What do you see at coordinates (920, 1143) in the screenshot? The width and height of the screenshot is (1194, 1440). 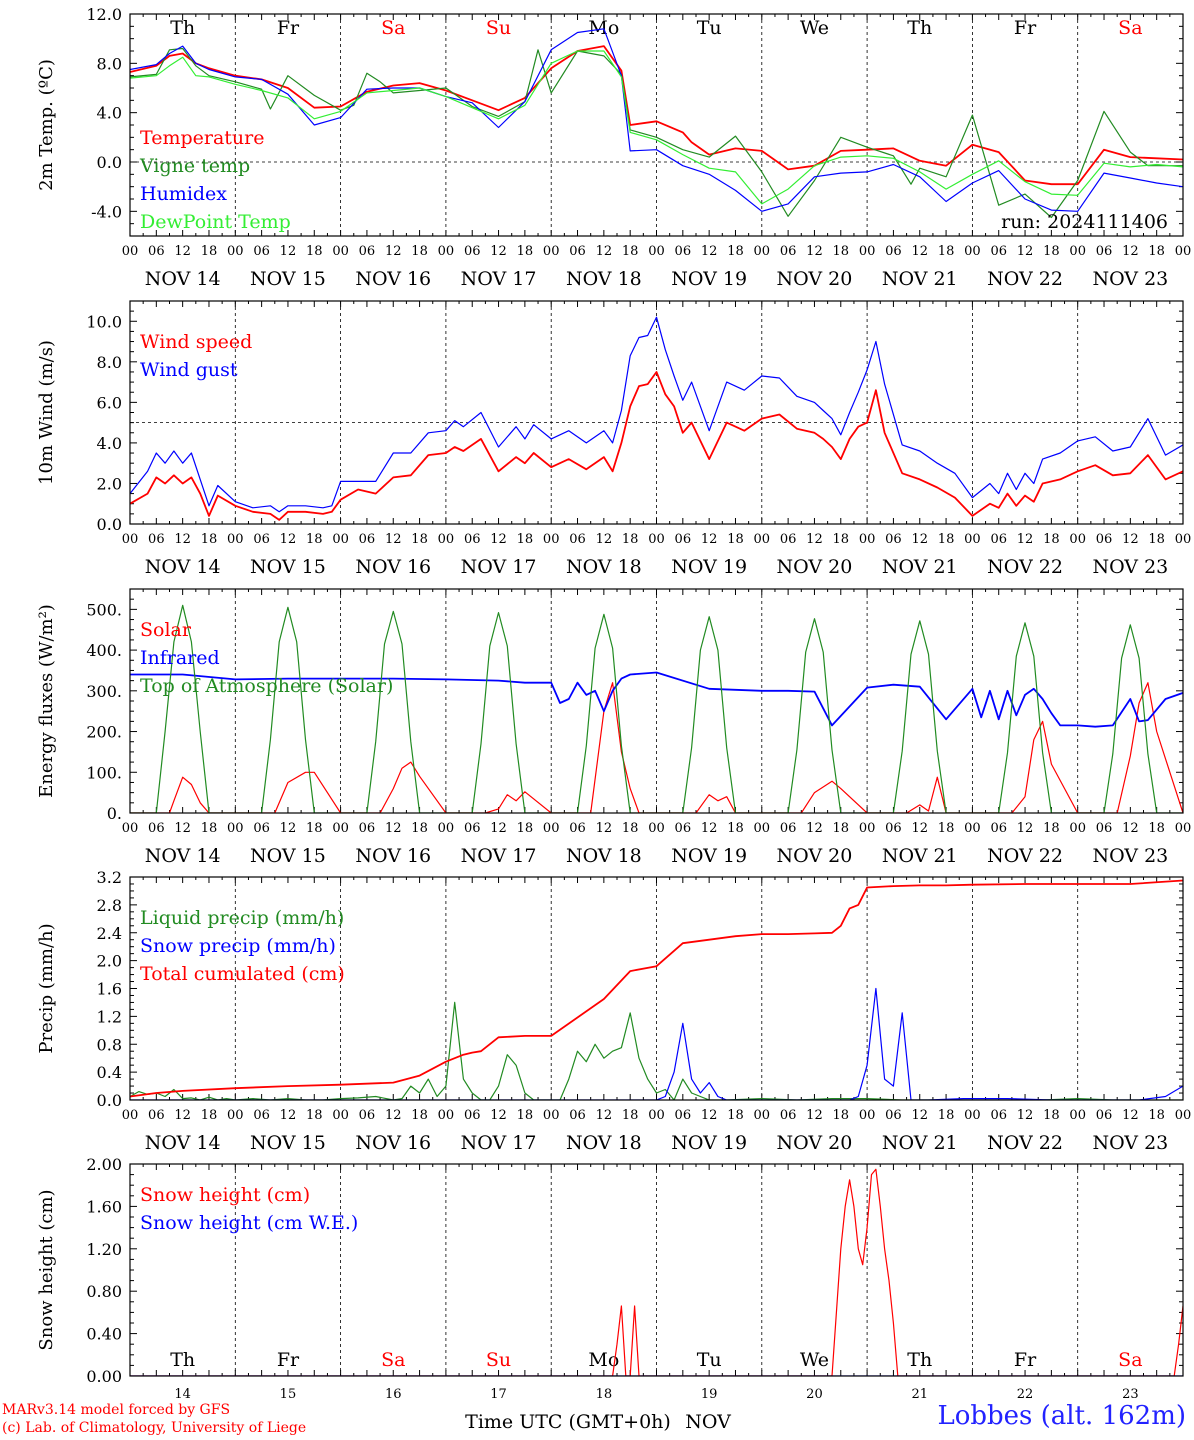 I see `date-label: NOV 21` at bounding box center [920, 1143].